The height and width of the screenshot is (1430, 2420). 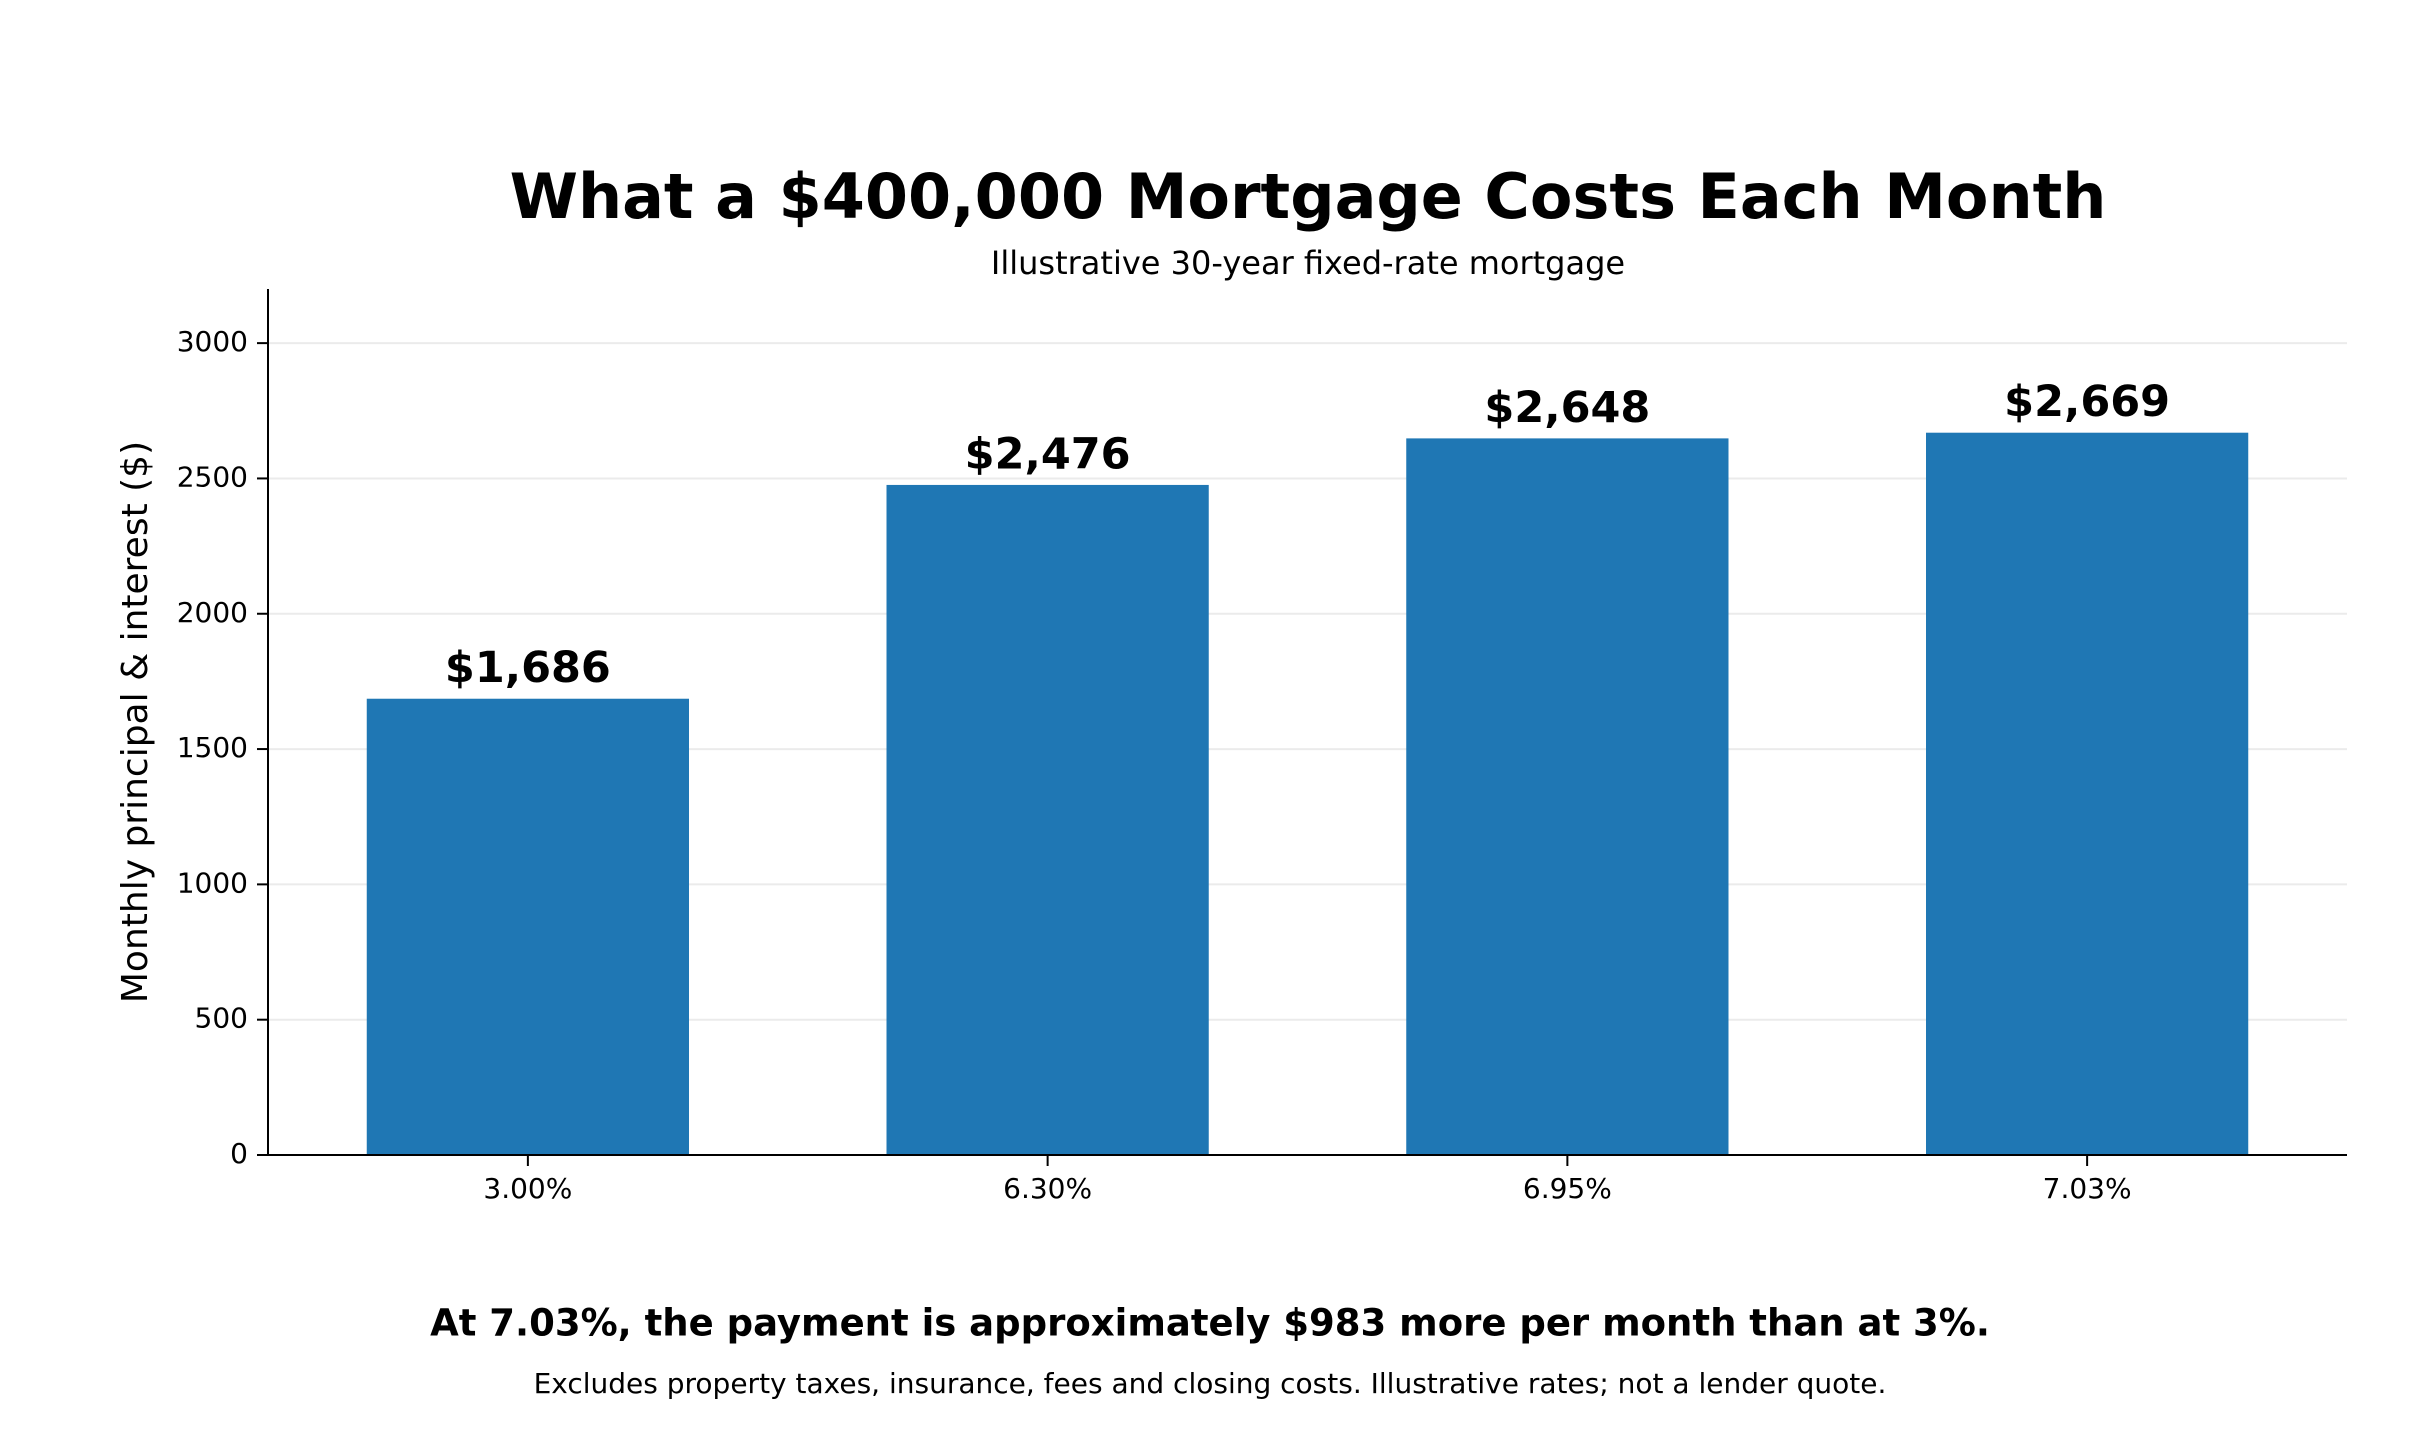 What do you see at coordinates (221, 1018) in the screenshot?
I see `y-tick-label: 500` at bounding box center [221, 1018].